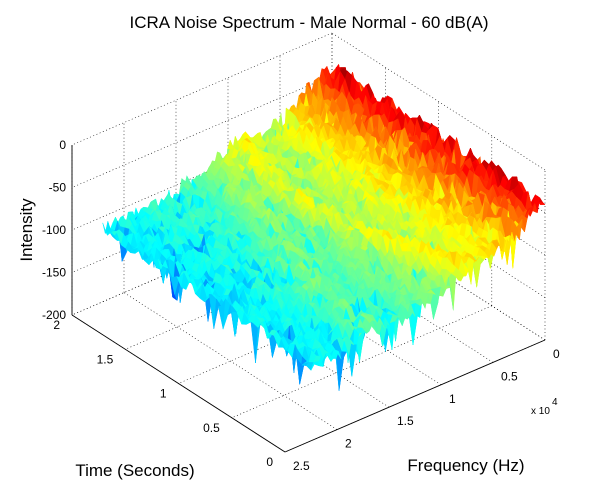 The height and width of the screenshot is (501, 598). What do you see at coordinates (465, 465) in the screenshot?
I see `x-axis-label: Frequency (Hz)` at bounding box center [465, 465].